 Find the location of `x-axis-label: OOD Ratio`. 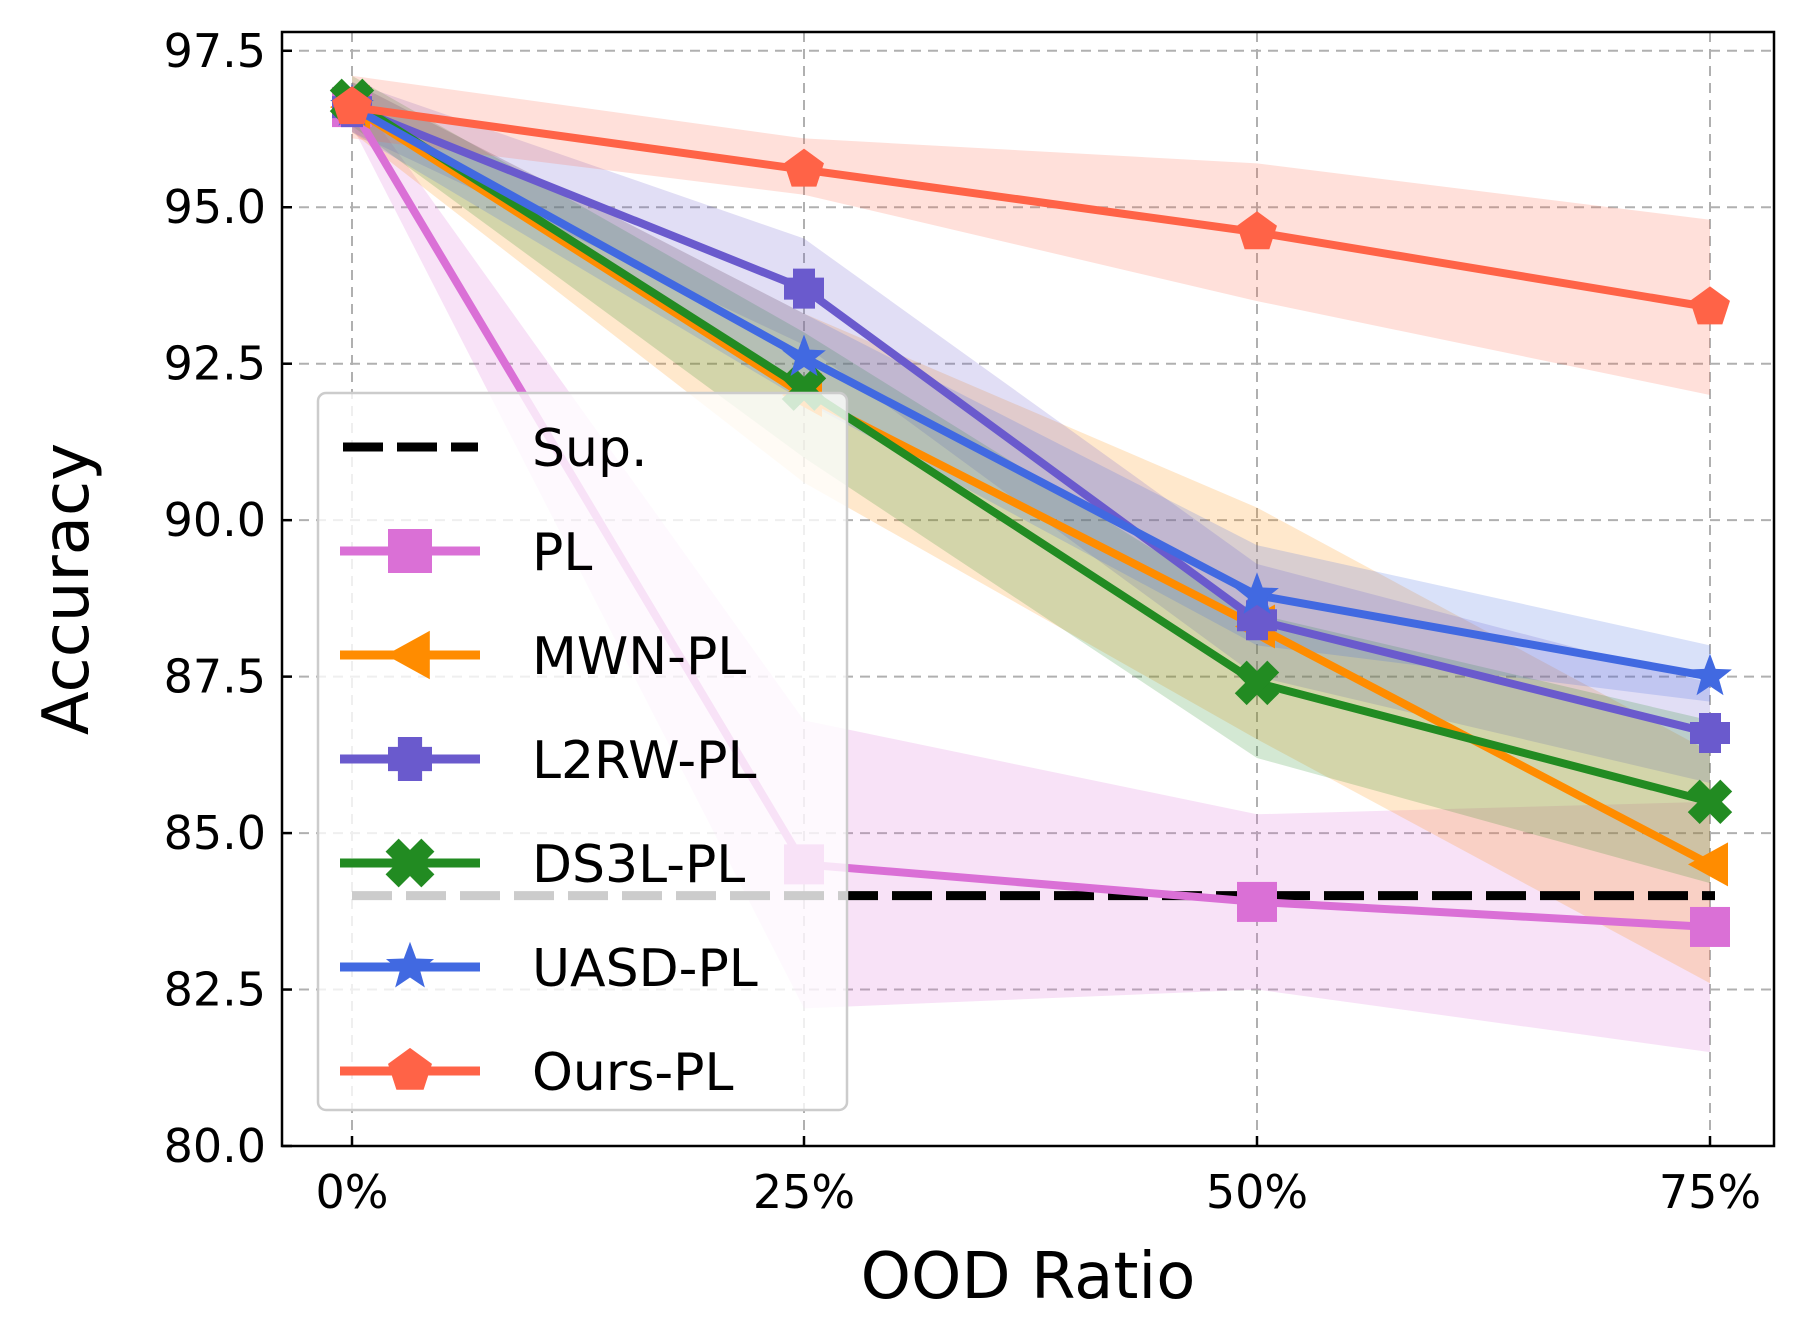

x-axis-label: OOD Ratio is located at coordinates (1028, 1277).